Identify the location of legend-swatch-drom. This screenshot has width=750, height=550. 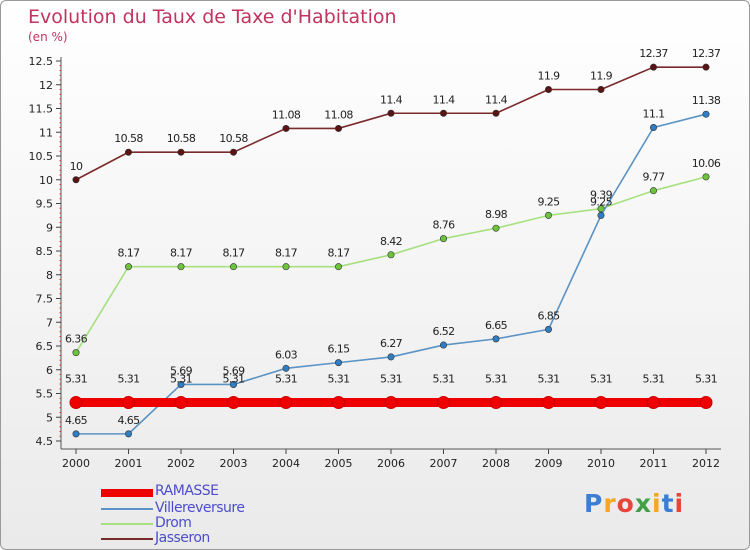
(127, 524).